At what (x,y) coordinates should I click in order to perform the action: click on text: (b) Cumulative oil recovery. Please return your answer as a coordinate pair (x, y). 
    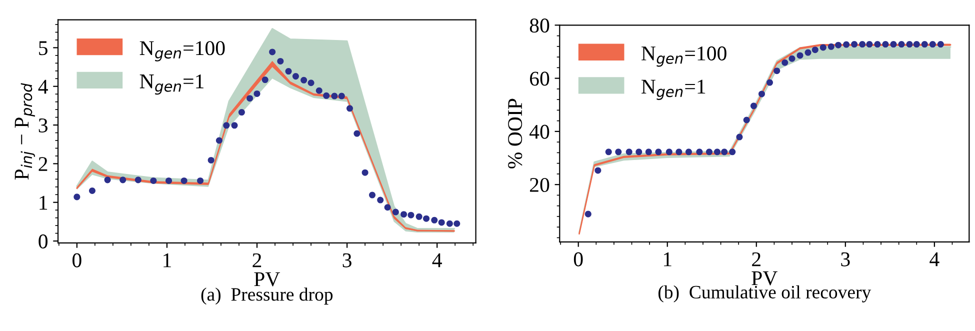
    Looking at the image, I should click on (765, 293).